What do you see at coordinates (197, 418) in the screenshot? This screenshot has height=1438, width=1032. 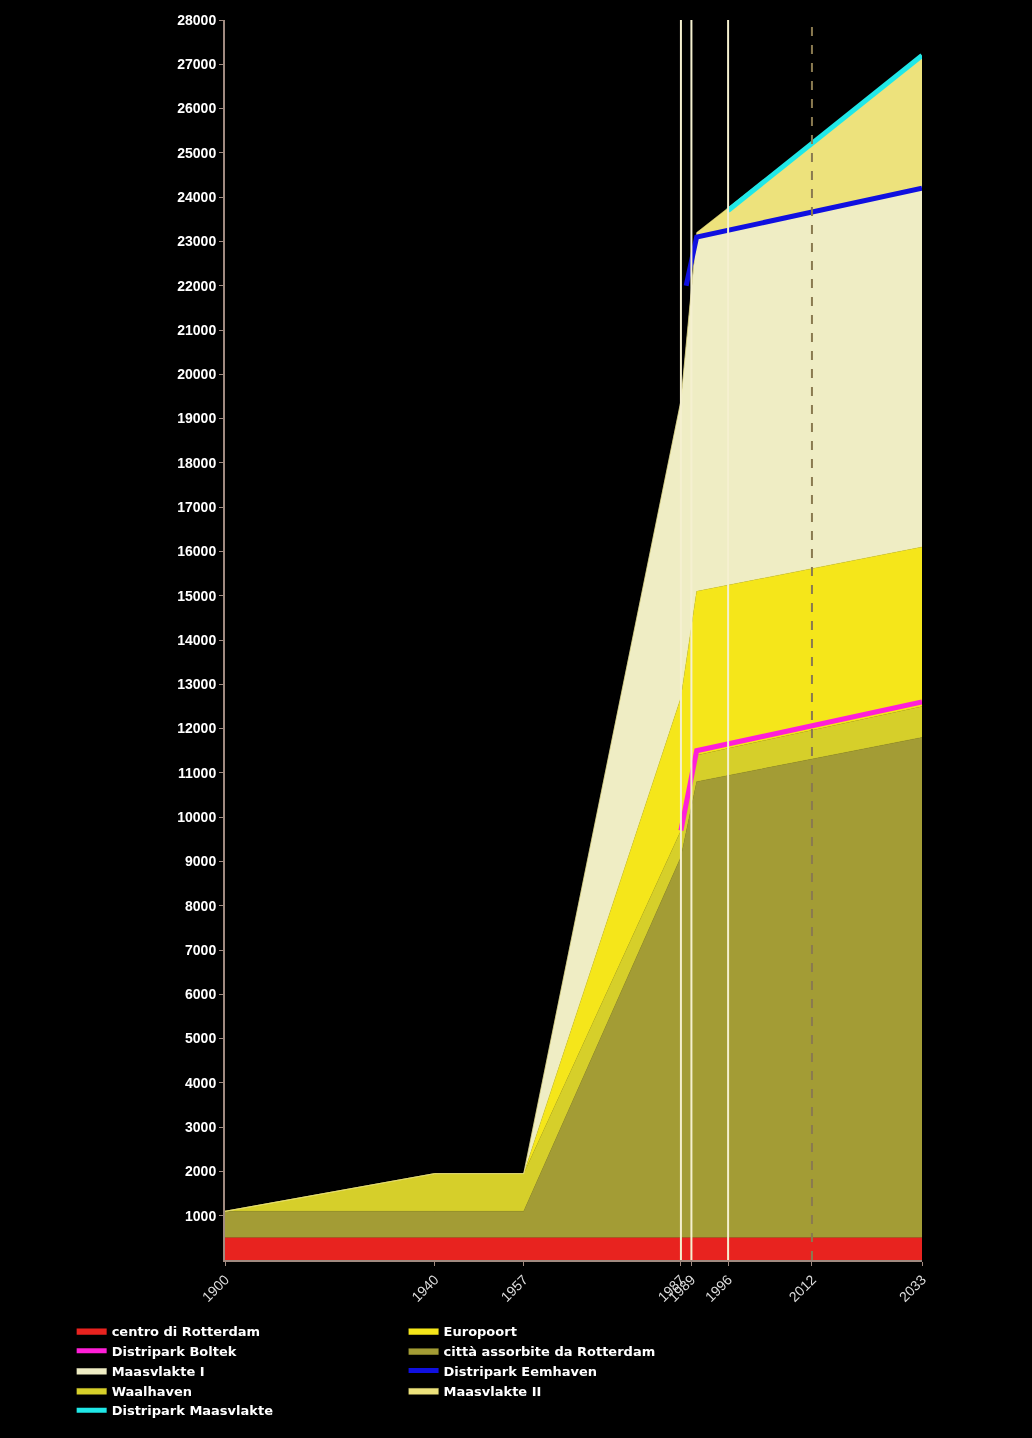 I see `y-tick-label: 19000` at bounding box center [197, 418].